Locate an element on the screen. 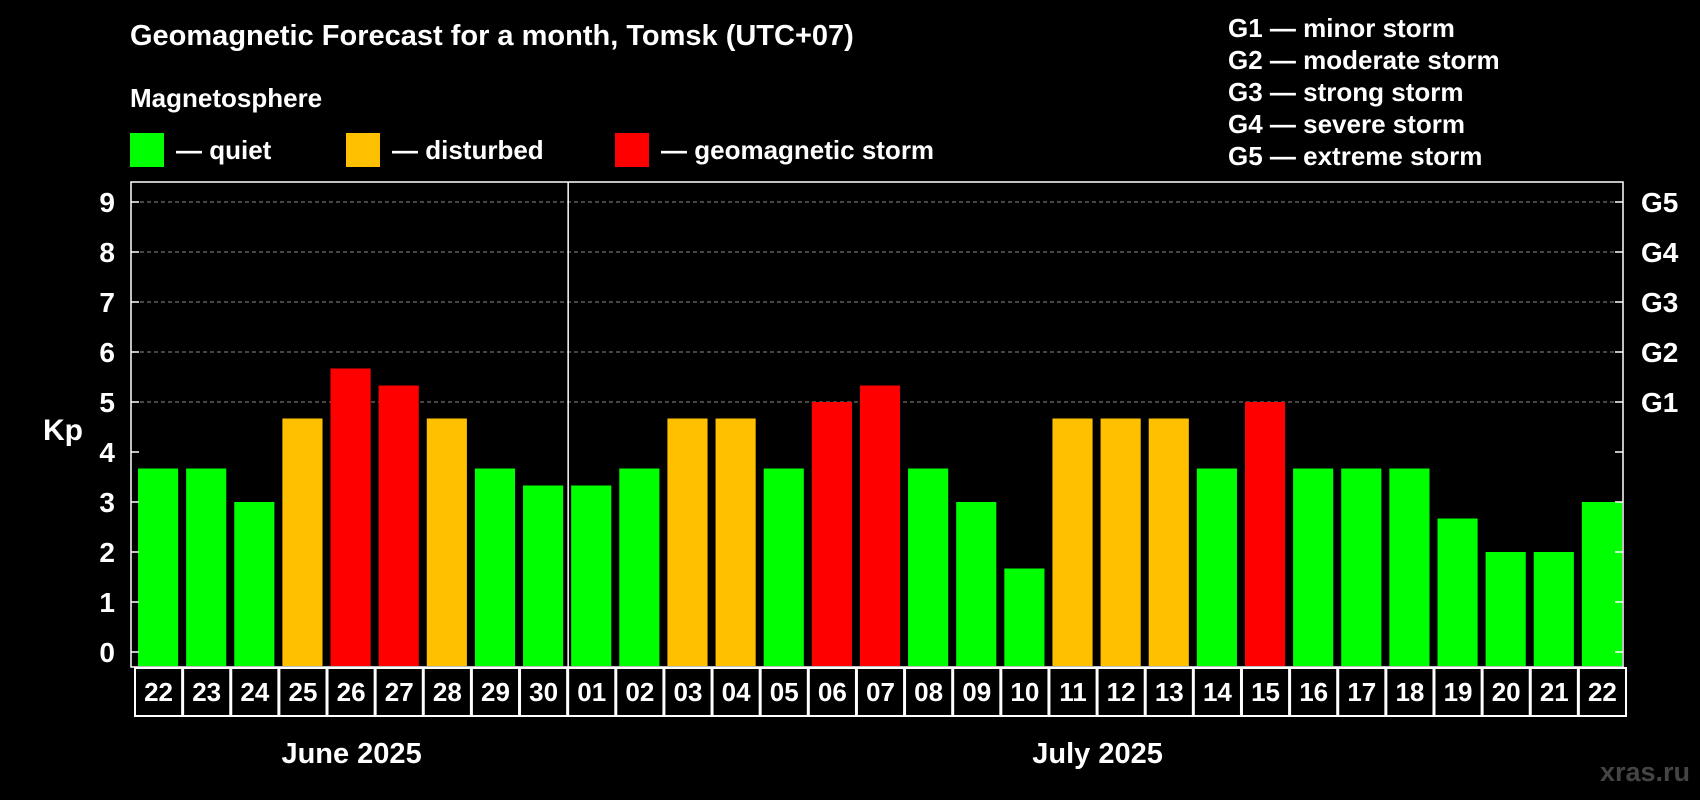 Image resolution: width=1700 pixels, height=800 pixels. date-label-30: 21 is located at coordinates (1554, 692).